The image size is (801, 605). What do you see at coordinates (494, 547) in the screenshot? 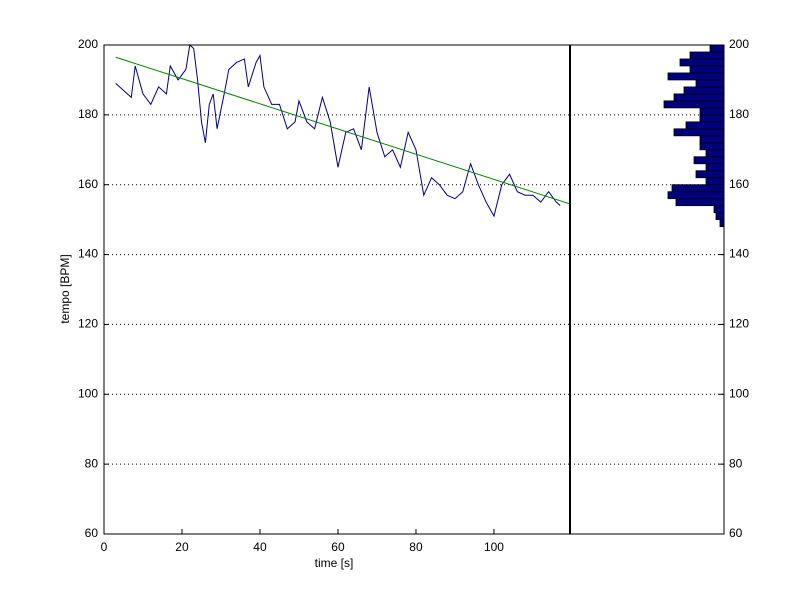
I see `x-tick-label: 100` at bounding box center [494, 547].